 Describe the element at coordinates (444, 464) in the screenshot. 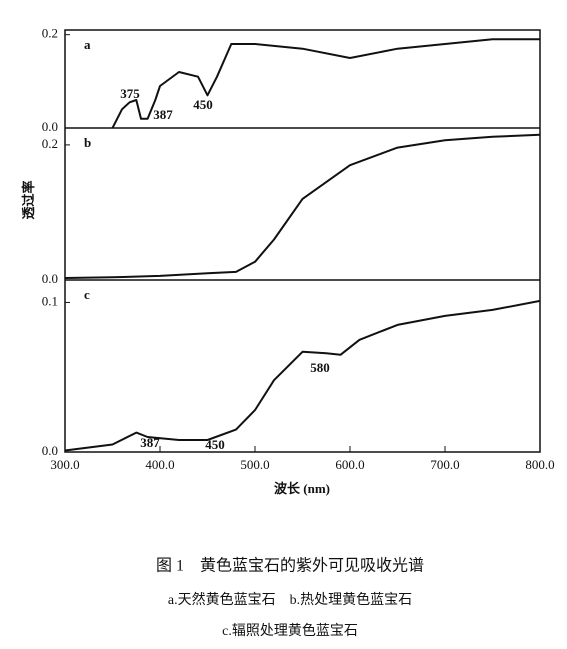

I see `x-tick-label: 700.0` at that location.